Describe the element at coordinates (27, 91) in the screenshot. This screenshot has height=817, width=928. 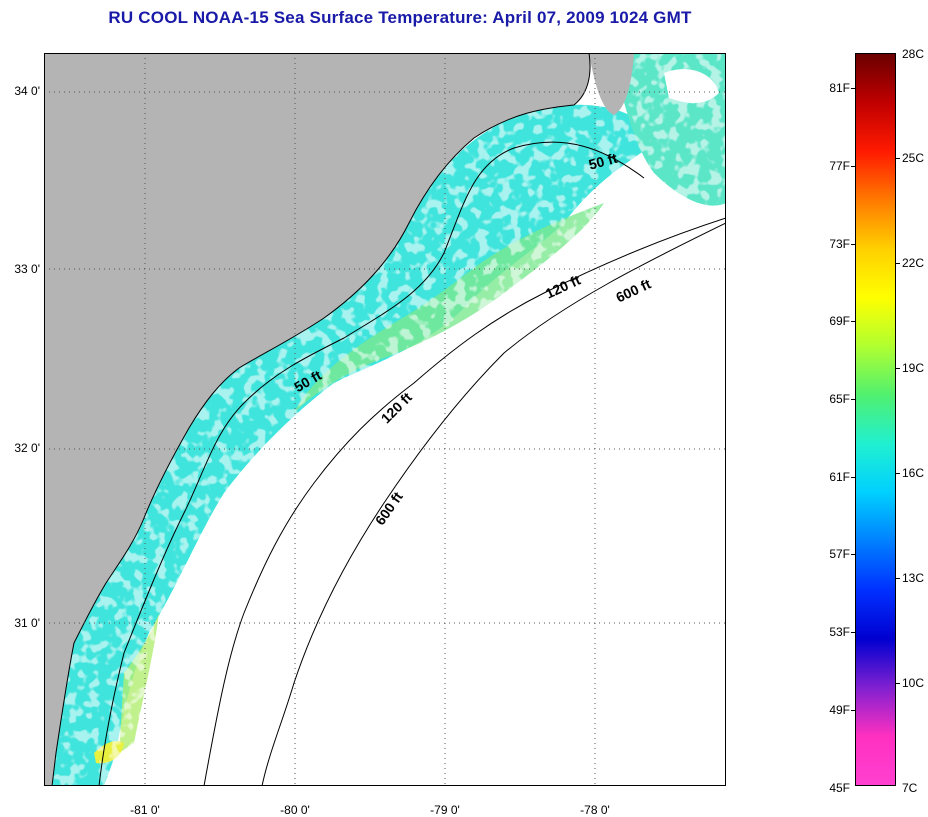
I see `lat-label-34: 34 0'` at that location.